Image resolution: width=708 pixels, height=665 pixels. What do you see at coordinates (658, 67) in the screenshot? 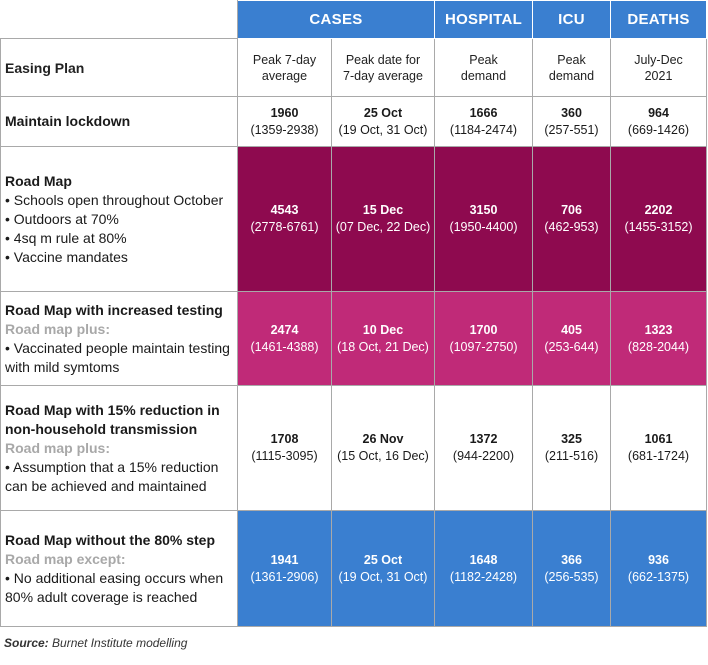
I see `subheader-deaths-period: July-Dec 2021` at bounding box center [658, 67].